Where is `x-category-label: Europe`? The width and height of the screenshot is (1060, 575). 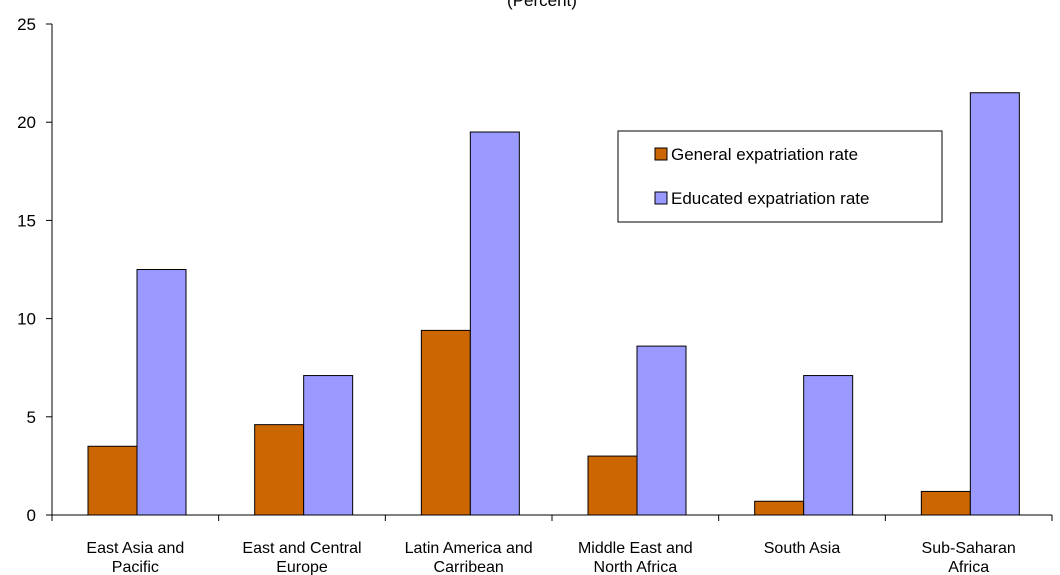 x-category-label: Europe is located at coordinates (302, 567).